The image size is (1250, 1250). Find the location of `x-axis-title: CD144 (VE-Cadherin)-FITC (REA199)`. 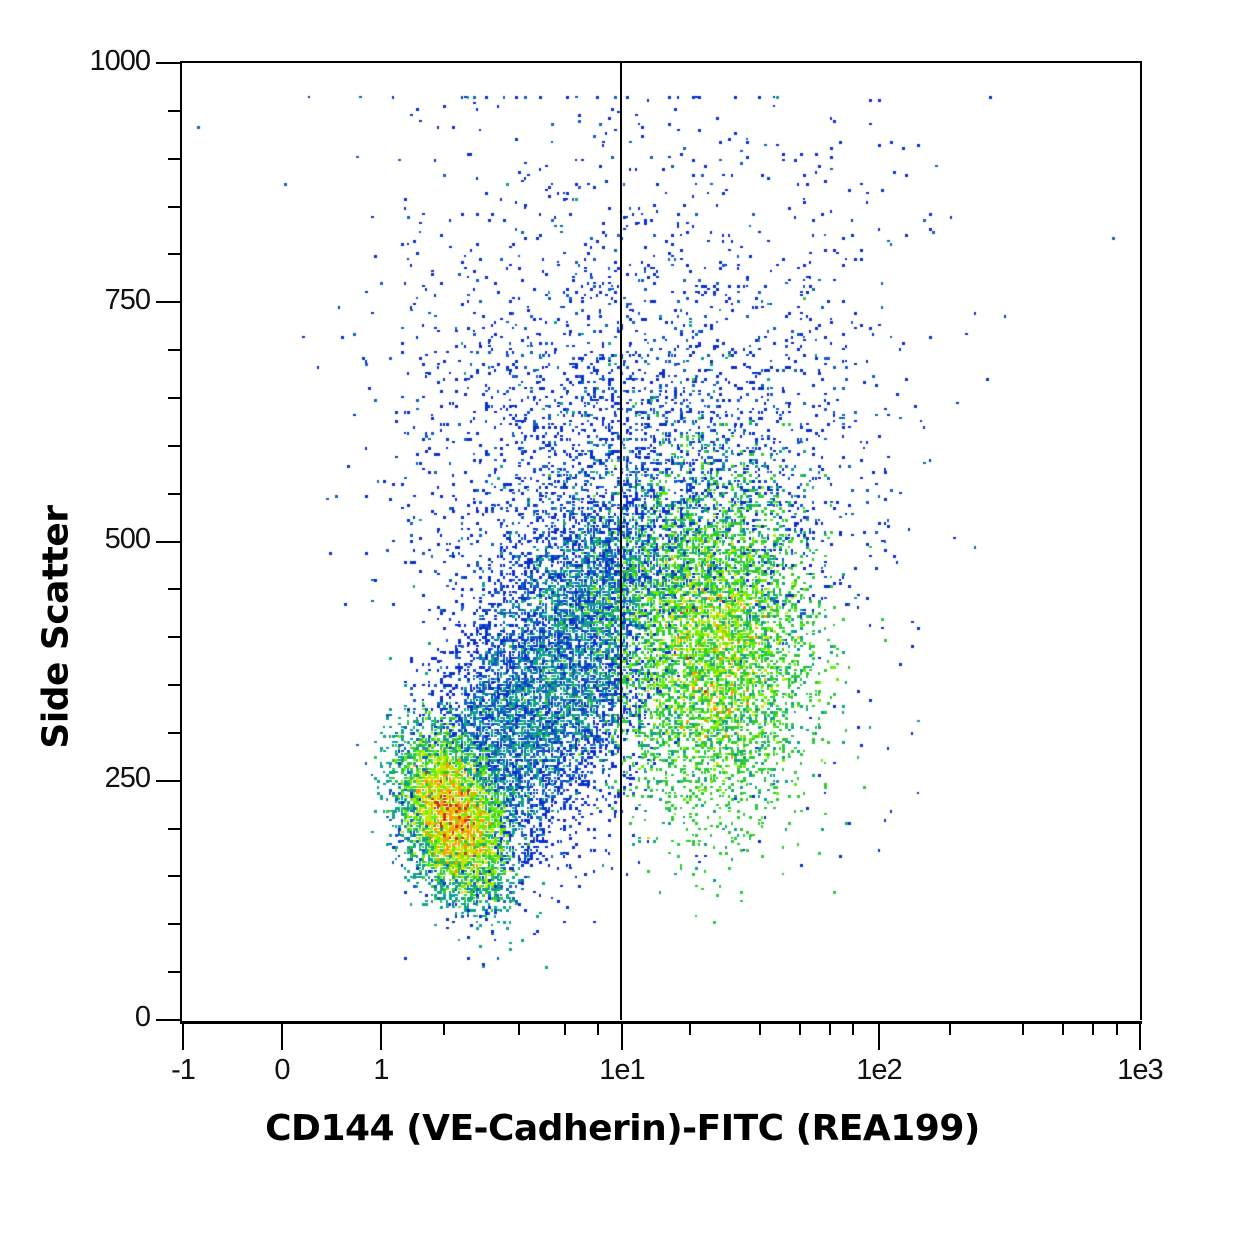

x-axis-title: CD144 (VE-Cadherin)-FITC (REA199) is located at coordinates (622, 1128).